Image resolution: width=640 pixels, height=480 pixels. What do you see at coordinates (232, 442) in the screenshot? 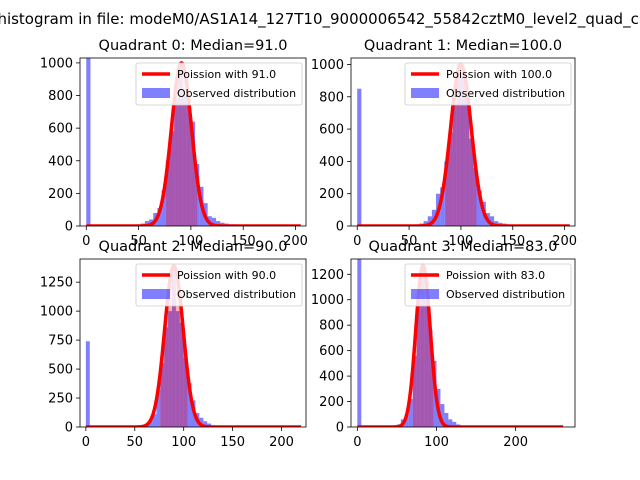
I see `quadrant-2-xtick-label: 150` at bounding box center [232, 442].